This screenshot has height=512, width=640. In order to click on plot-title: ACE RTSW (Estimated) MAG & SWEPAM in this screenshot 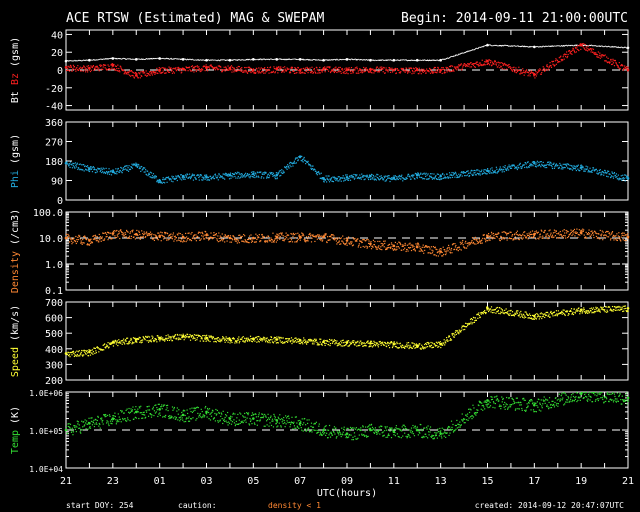, I will do `click(195, 18)`.